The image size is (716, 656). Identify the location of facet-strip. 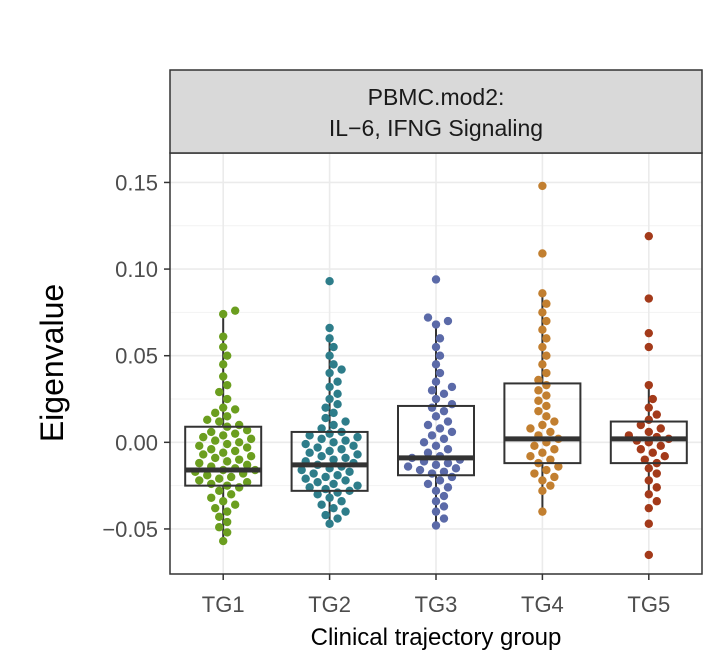
(436, 111).